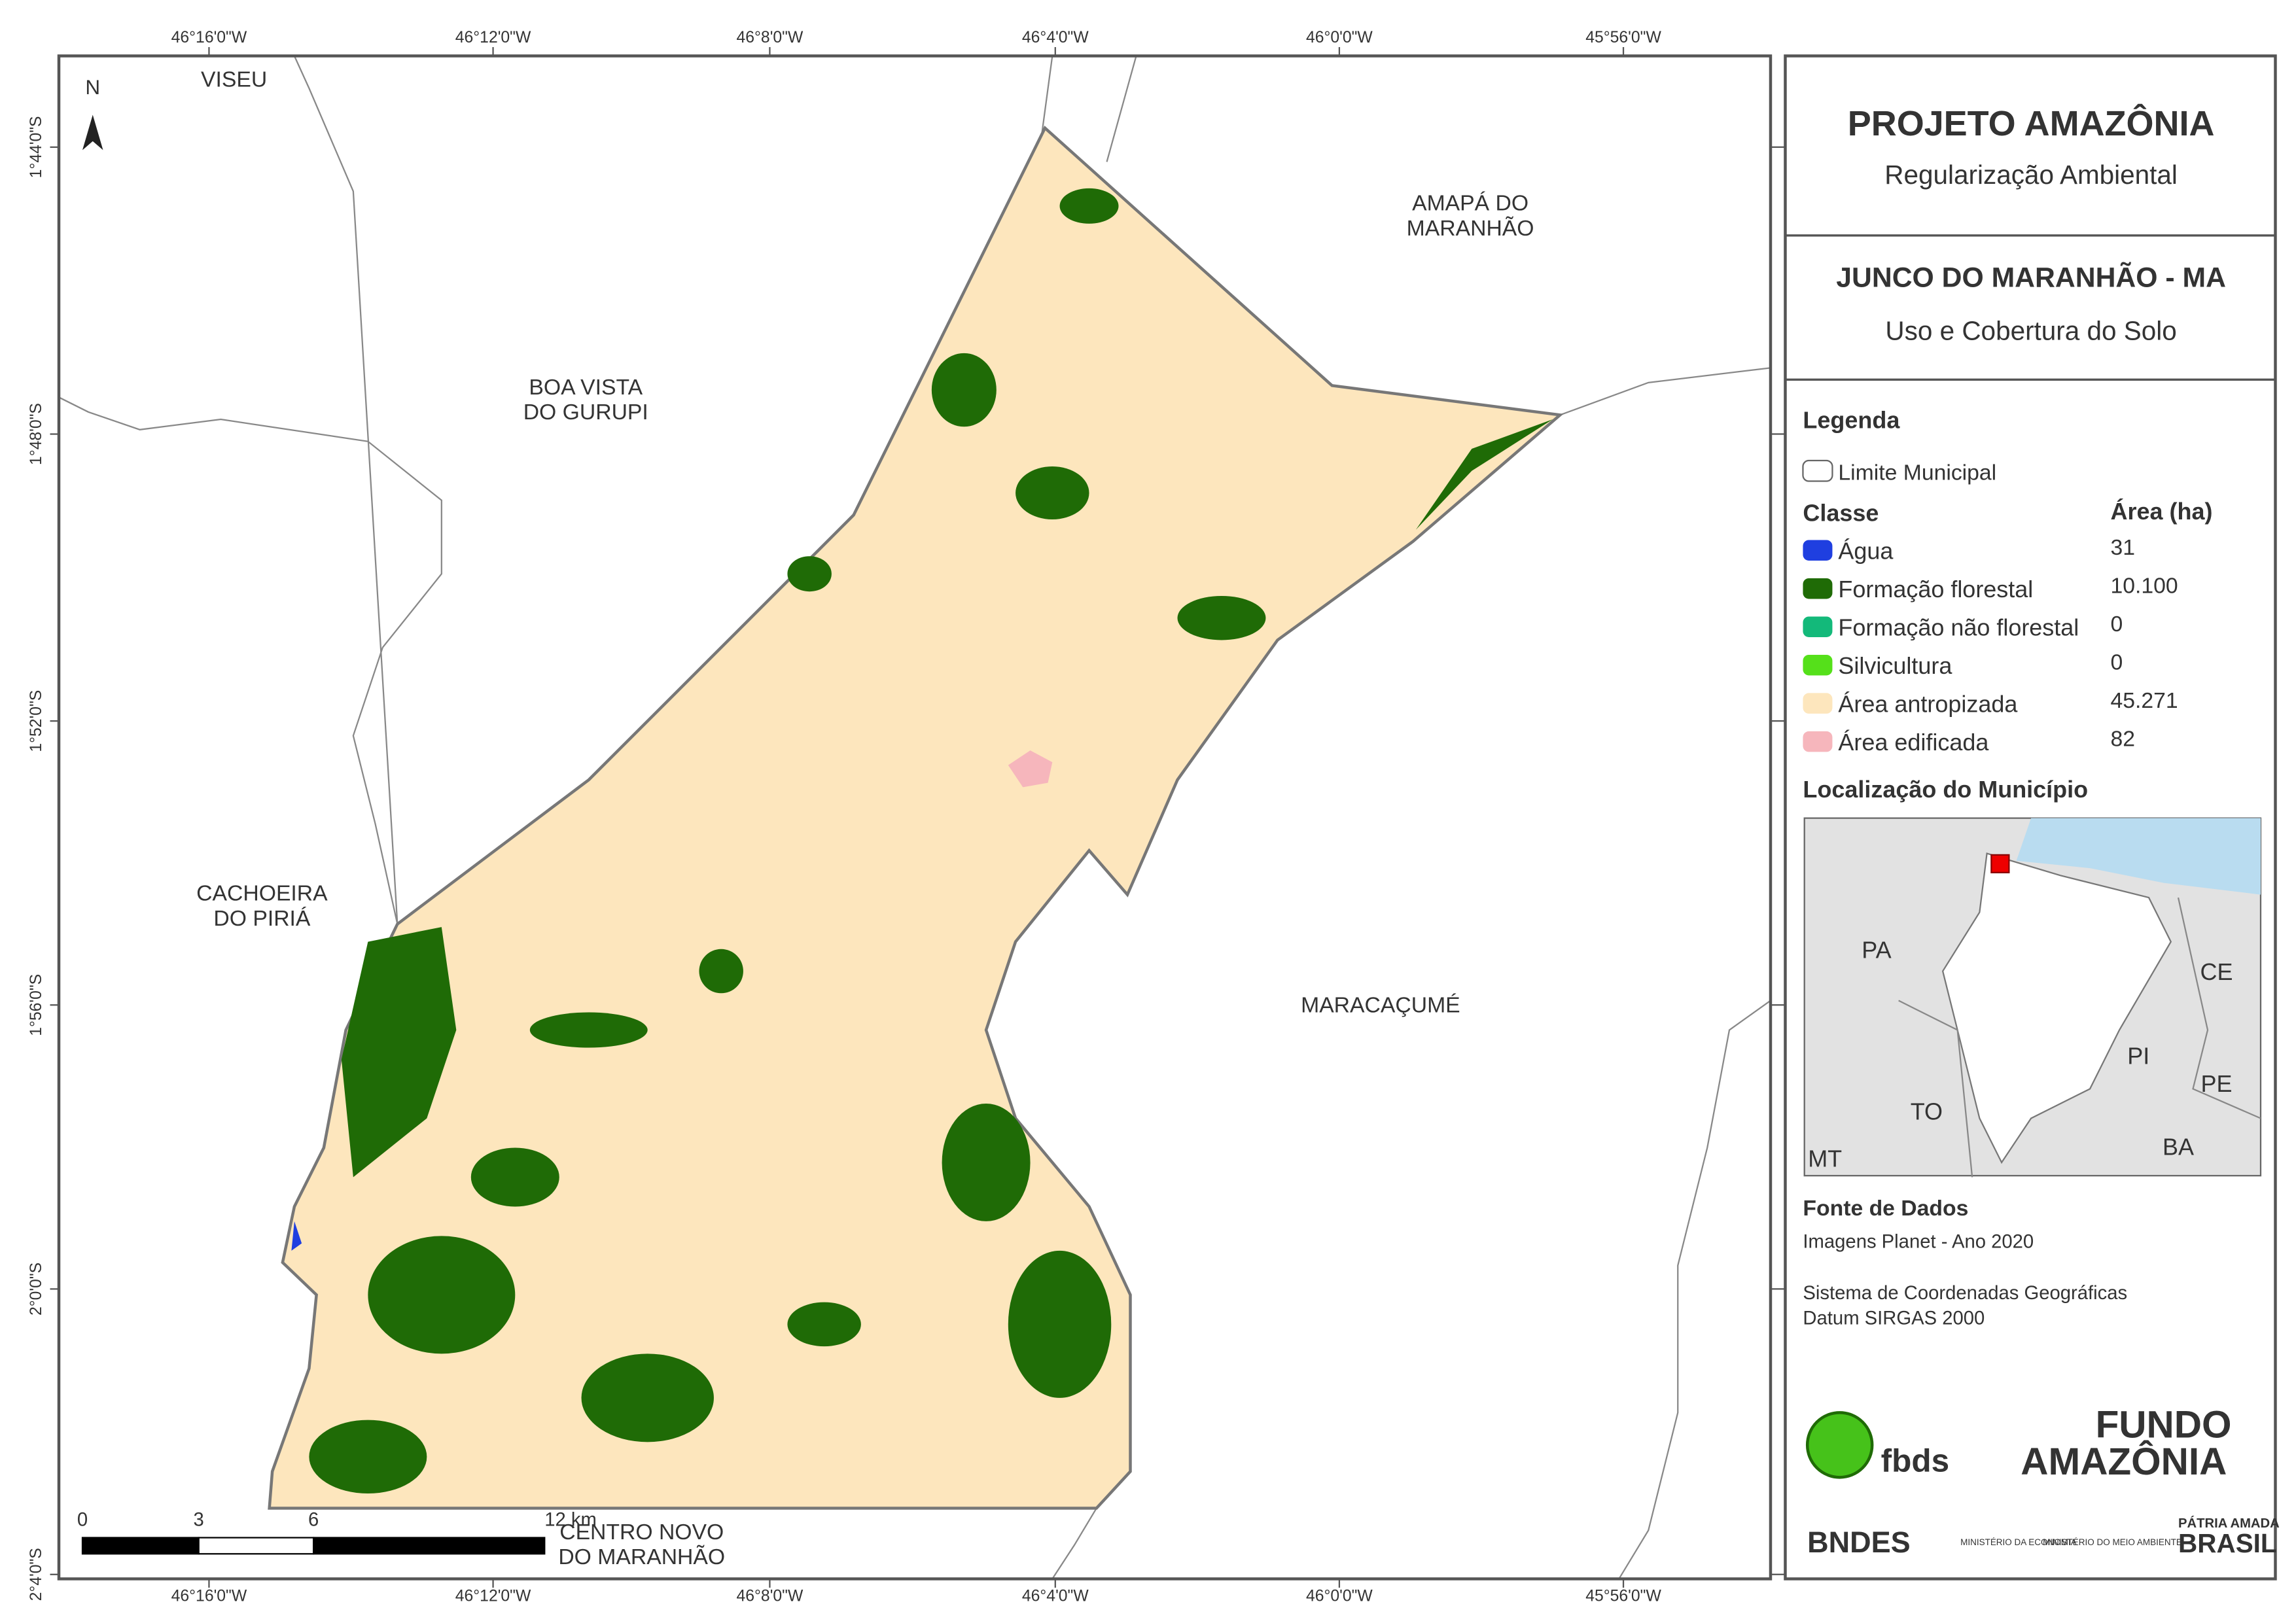 The height and width of the screenshot is (1623, 2296). What do you see at coordinates (2019, 1542) in the screenshot?
I see `ministry-text: MINISTÉRIO DA ECONOMIA` at bounding box center [2019, 1542].